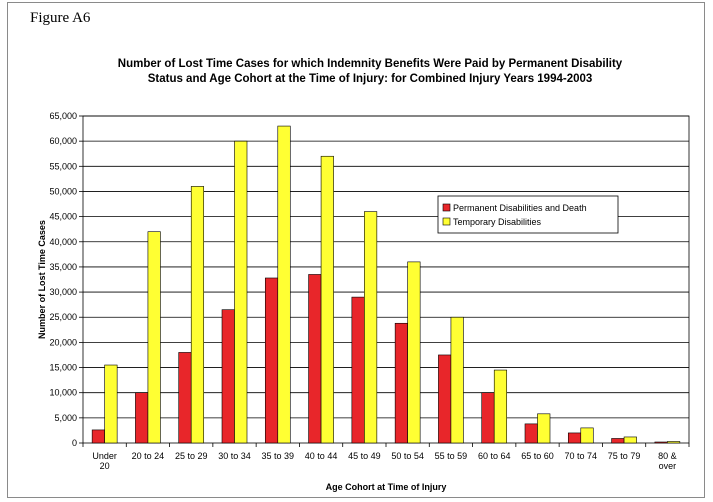  Describe the element at coordinates (667, 456) in the screenshot. I see `x-tick-label: 80 &` at that location.